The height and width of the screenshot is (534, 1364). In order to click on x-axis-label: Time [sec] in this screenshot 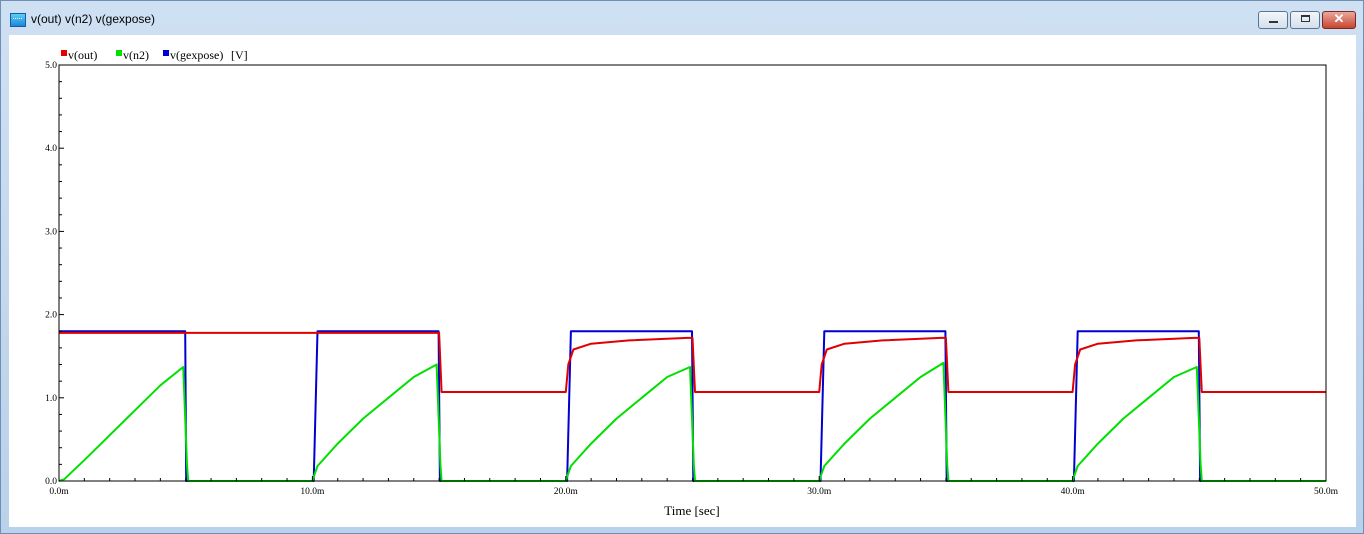, I will do `click(692, 510)`.